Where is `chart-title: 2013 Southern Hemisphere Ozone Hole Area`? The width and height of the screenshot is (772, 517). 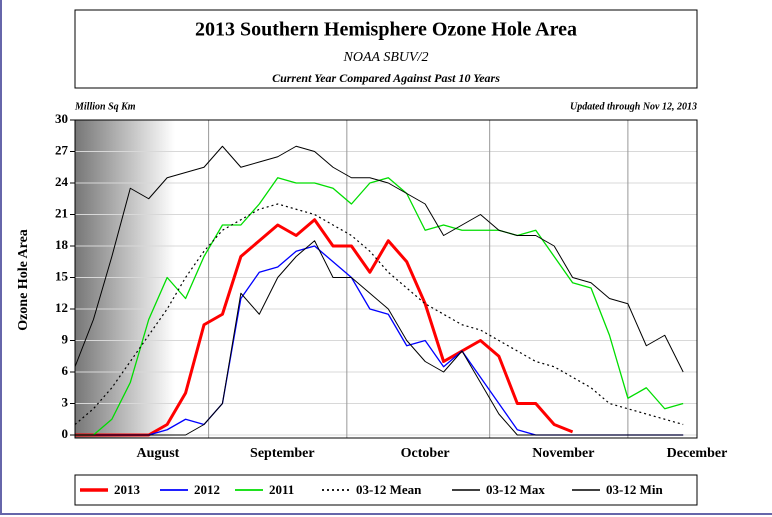 chart-title: 2013 Southern Hemisphere Ozone Hole Area is located at coordinates (386, 30).